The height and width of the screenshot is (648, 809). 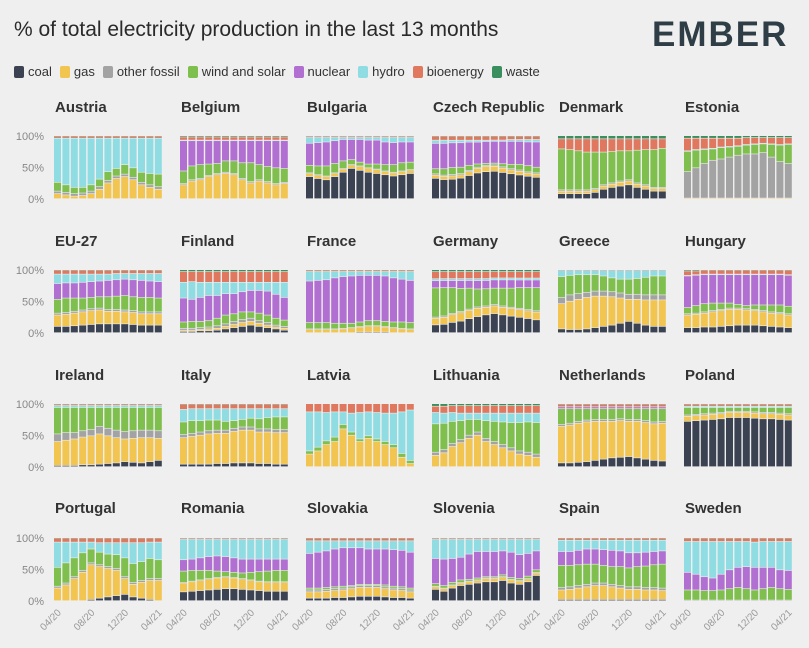 I want to click on country-title: Romania, so click(x=213, y=508).